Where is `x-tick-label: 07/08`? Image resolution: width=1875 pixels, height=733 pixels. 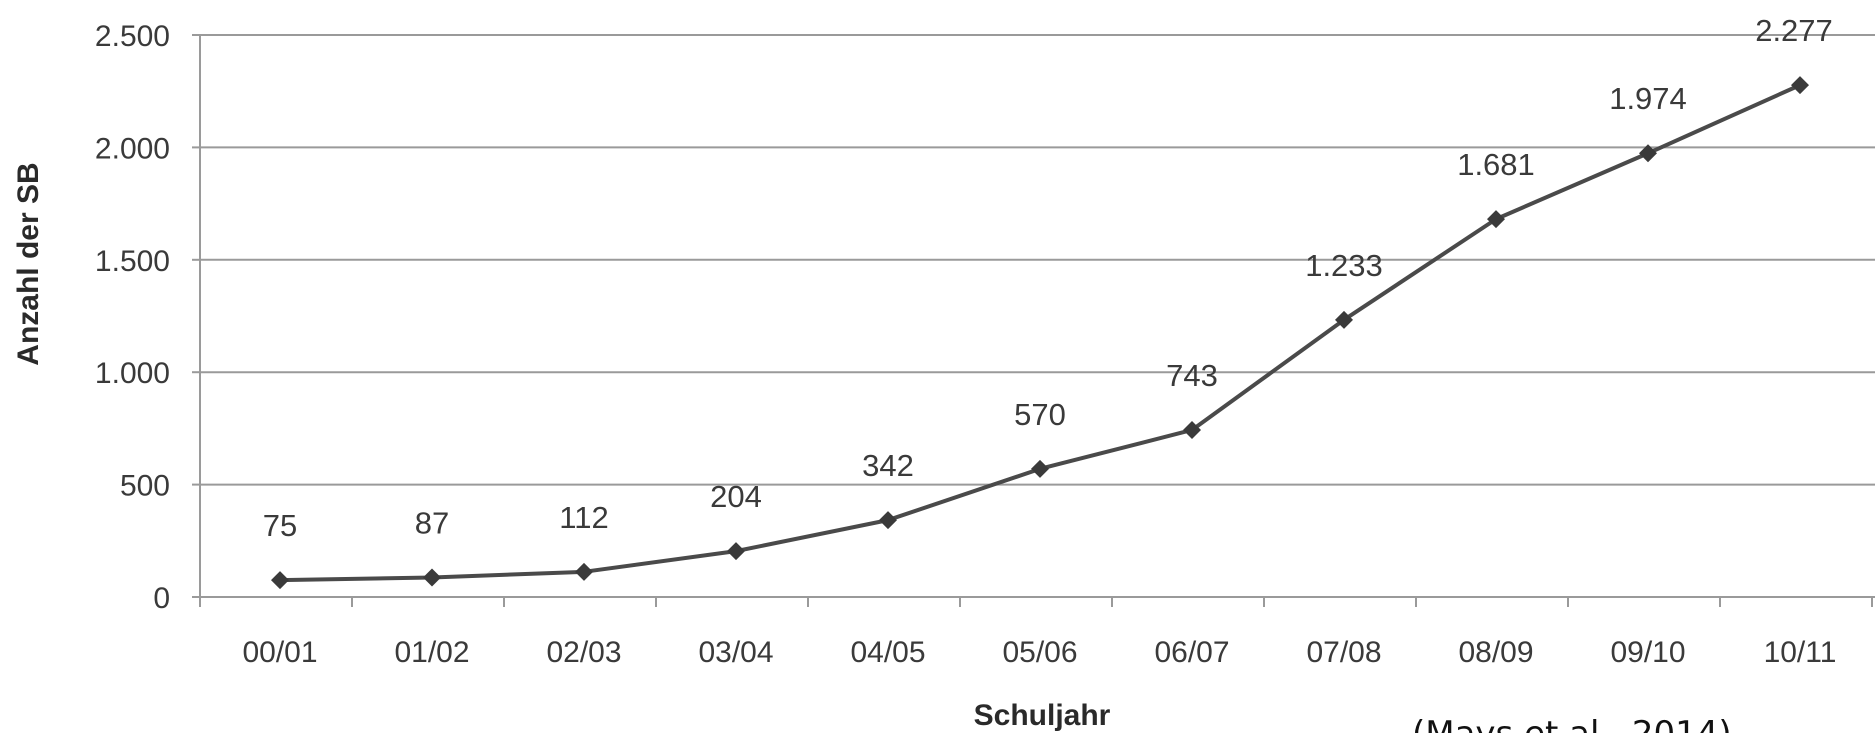 x-tick-label: 07/08 is located at coordinates (1343, 652).